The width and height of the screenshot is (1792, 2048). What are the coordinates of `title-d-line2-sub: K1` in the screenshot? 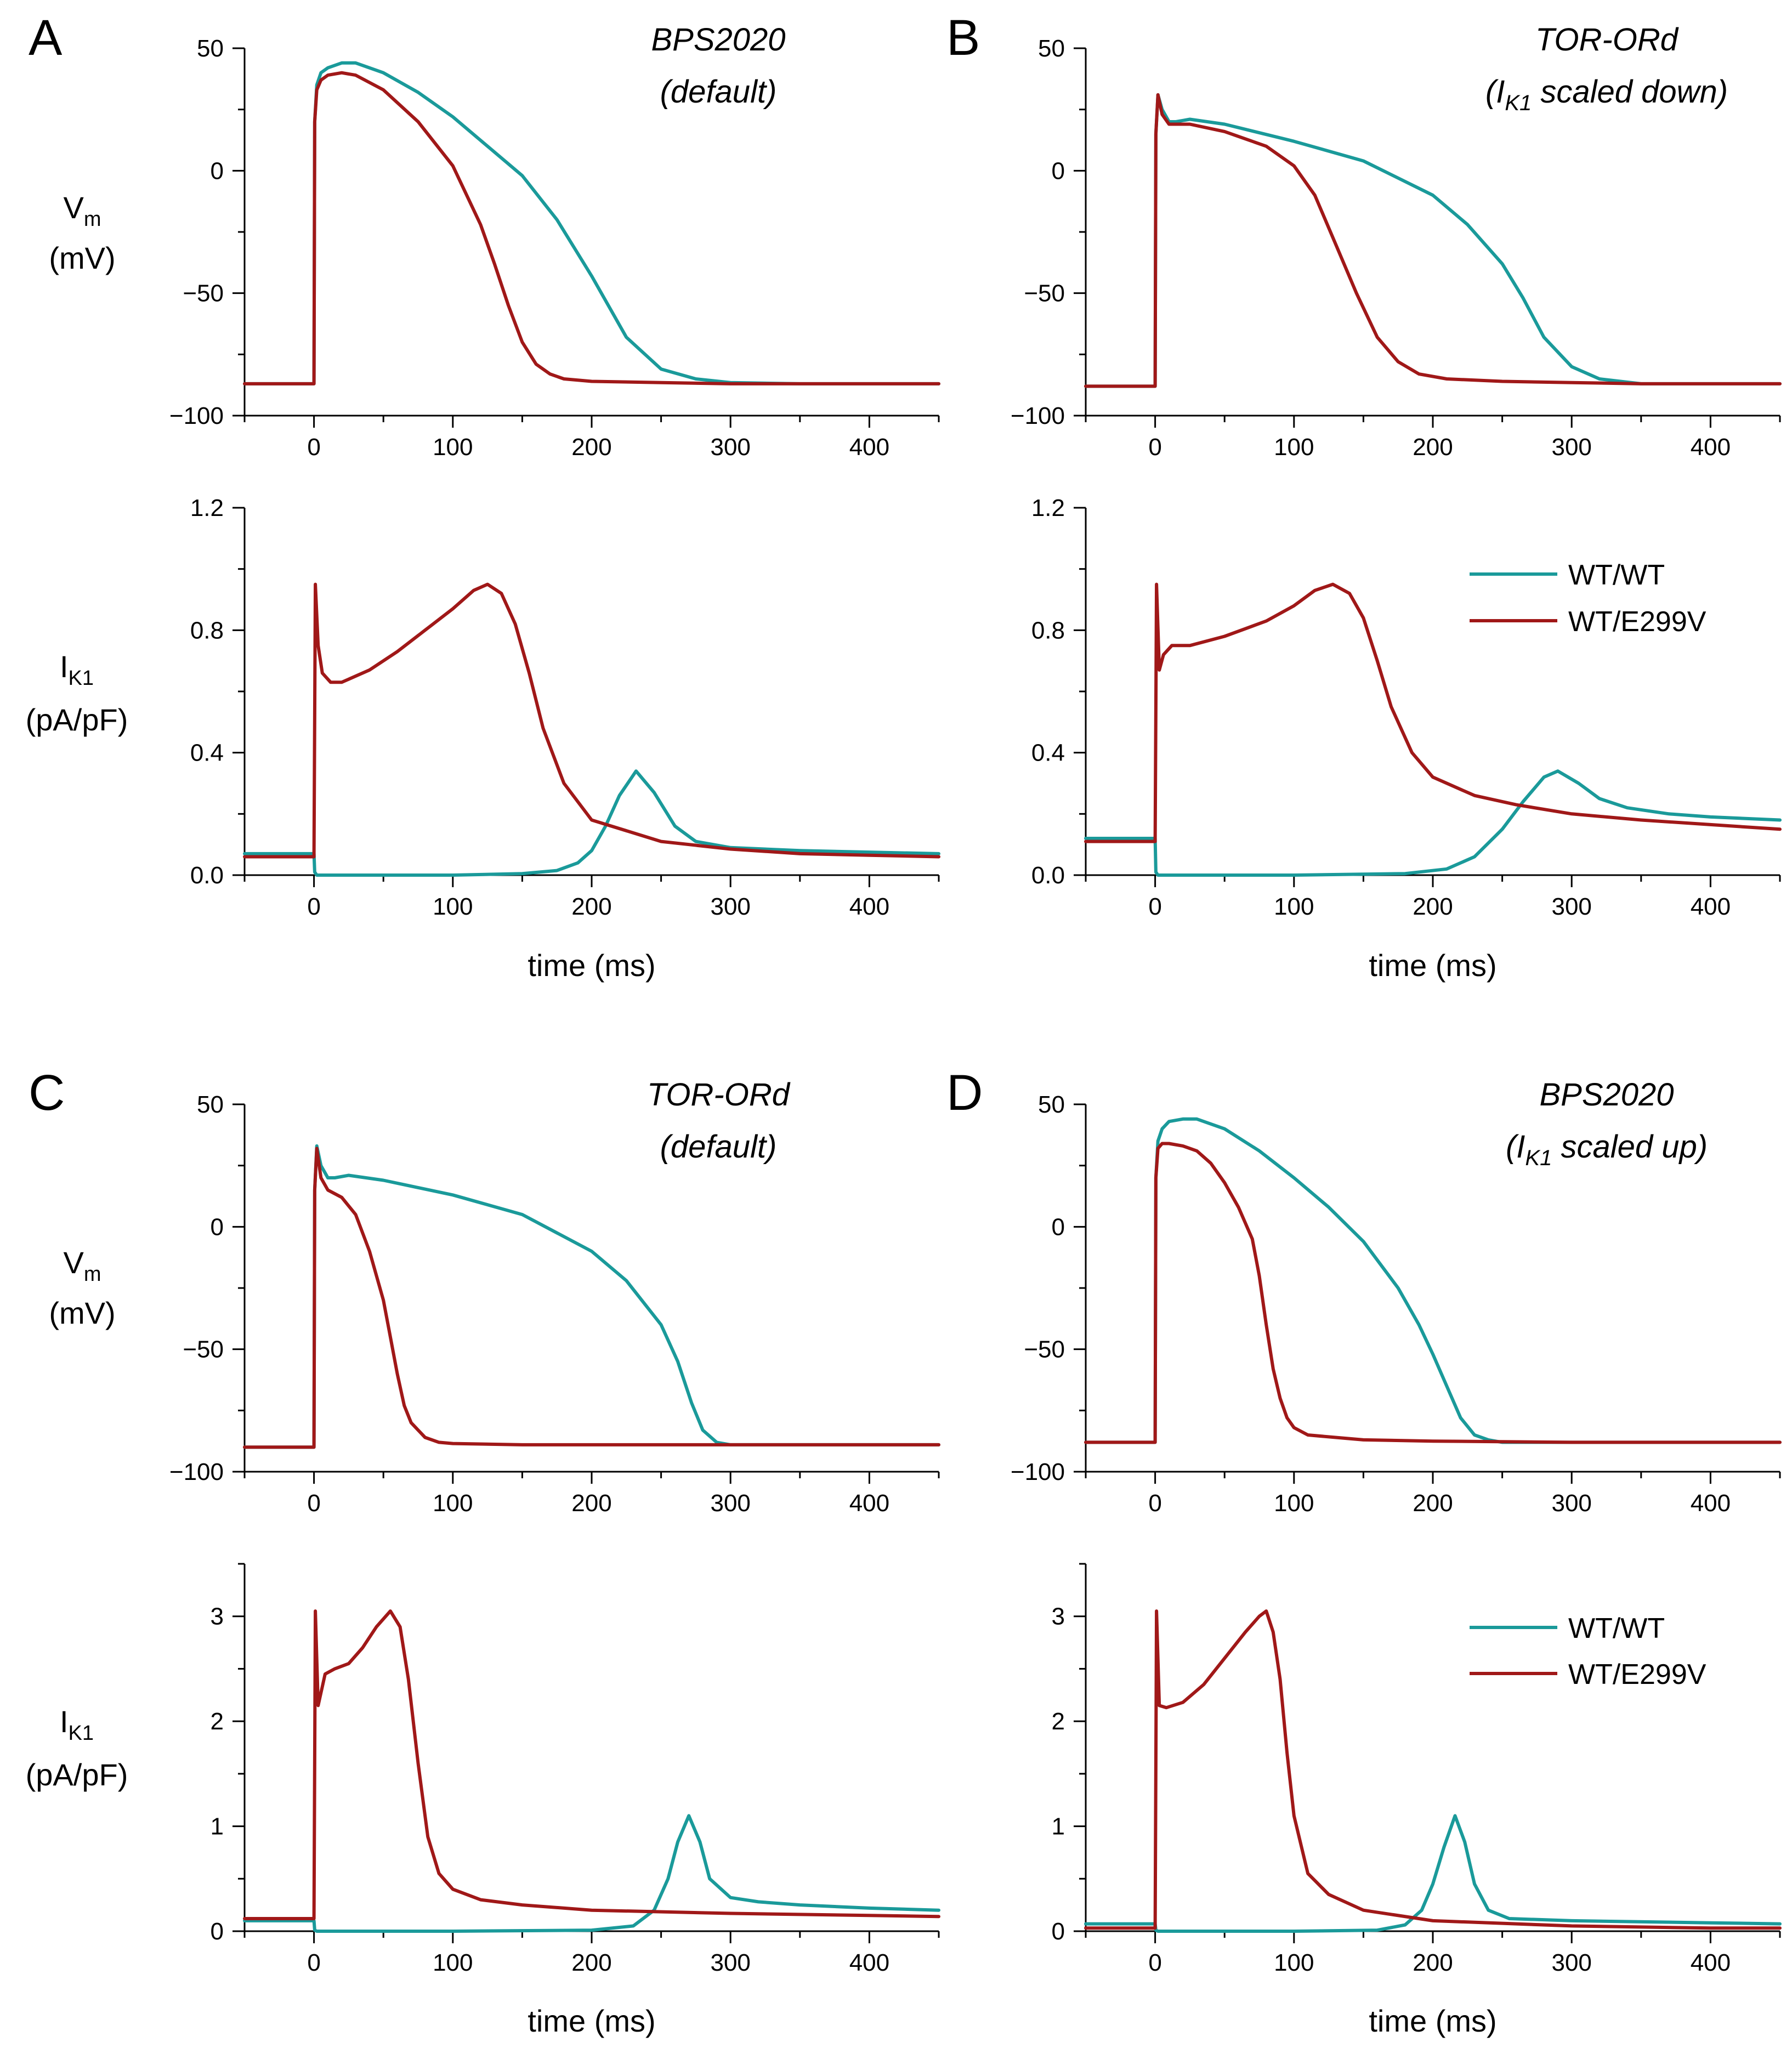 It's located at (1538, 1158).